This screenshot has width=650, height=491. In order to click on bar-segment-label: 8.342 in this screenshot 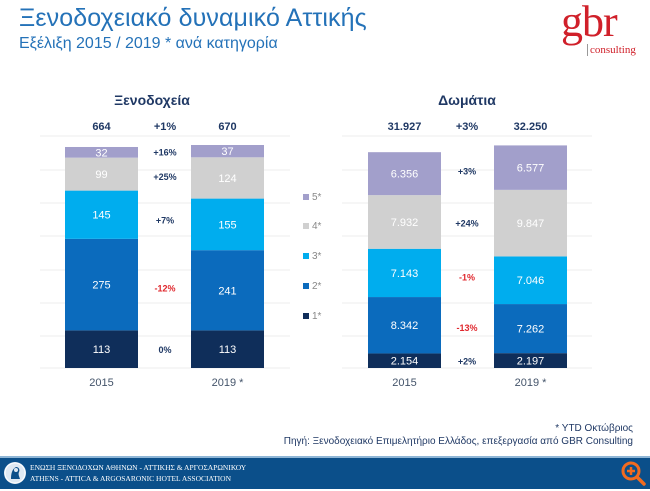, I will do `click(405, 326)`.